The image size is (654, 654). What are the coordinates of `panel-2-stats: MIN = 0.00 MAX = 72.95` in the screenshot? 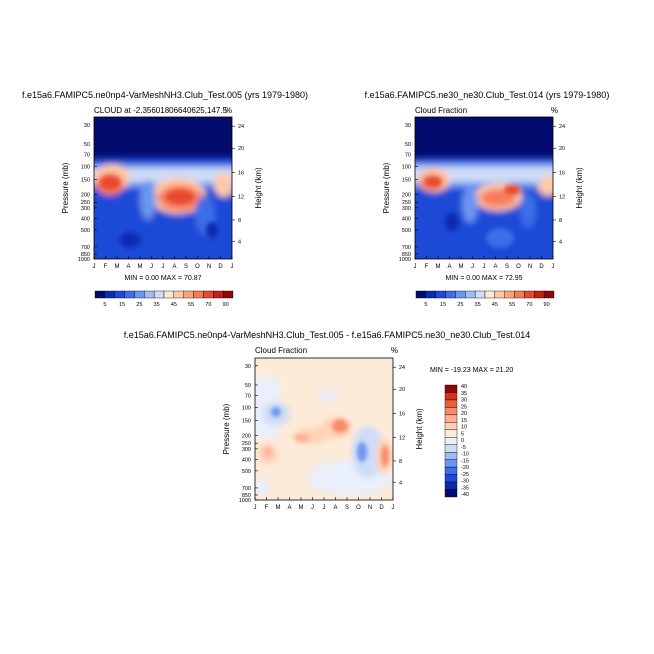 It's located at (483, 278).